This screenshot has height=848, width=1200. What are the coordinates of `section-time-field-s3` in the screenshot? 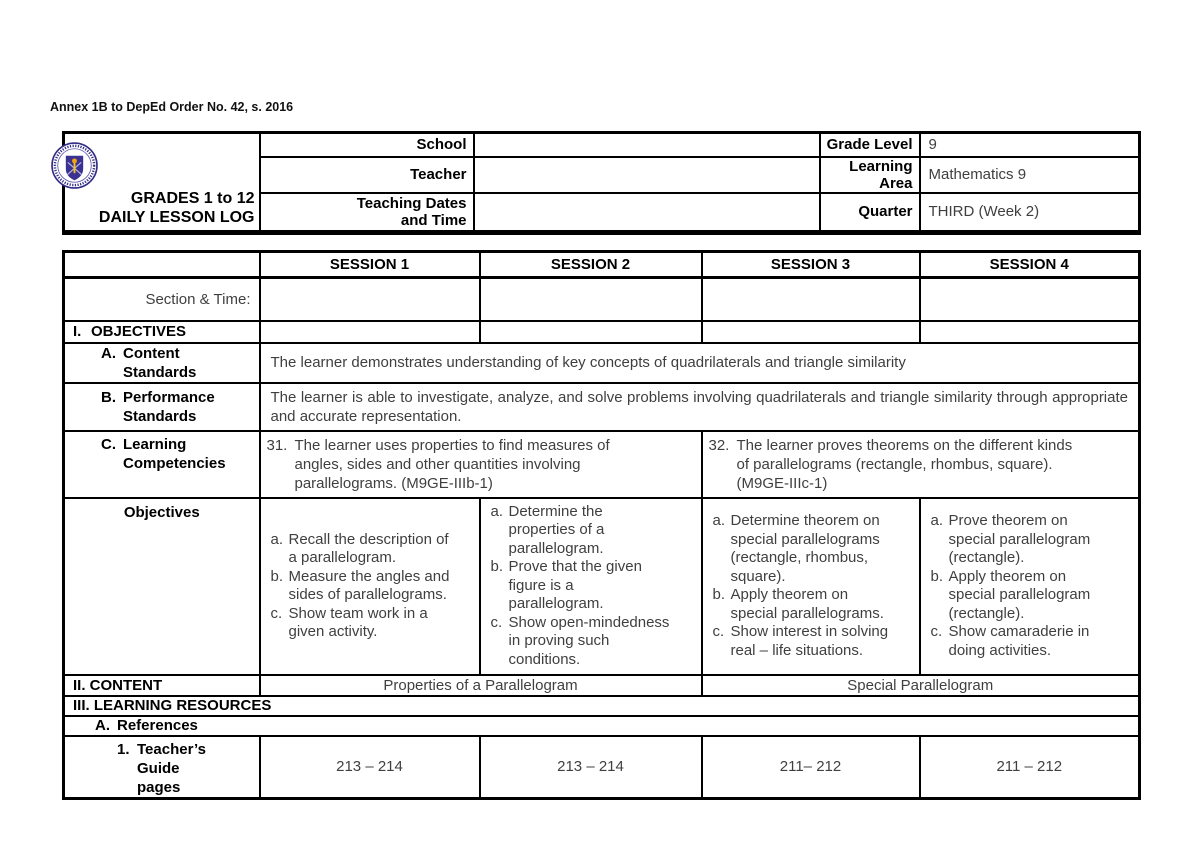 It's located at (810, 299).